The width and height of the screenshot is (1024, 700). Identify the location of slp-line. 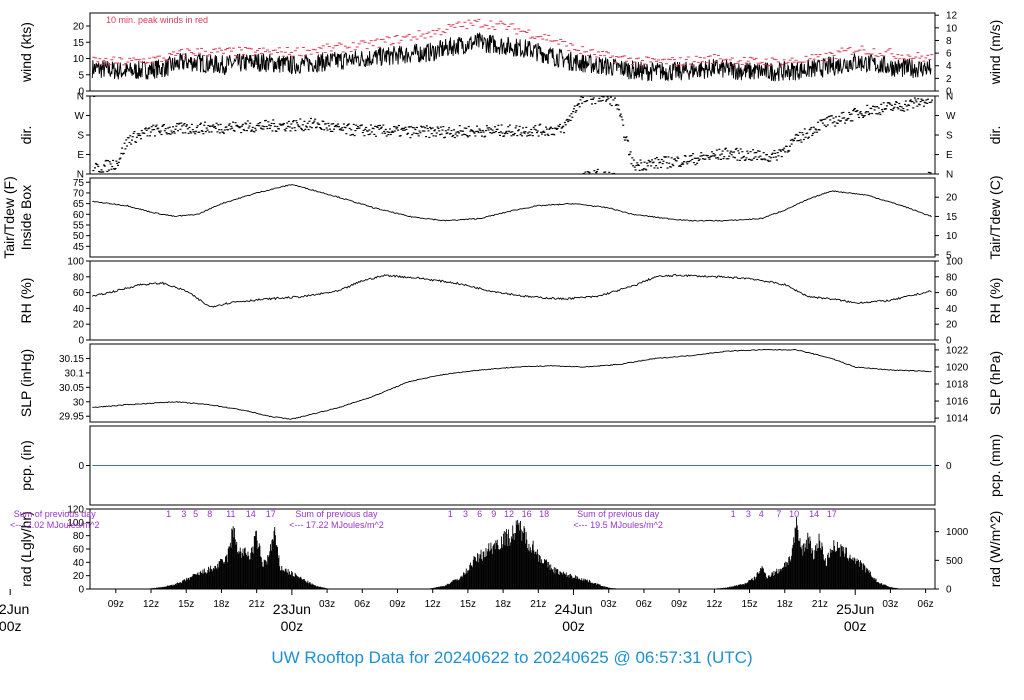
(512, 384).